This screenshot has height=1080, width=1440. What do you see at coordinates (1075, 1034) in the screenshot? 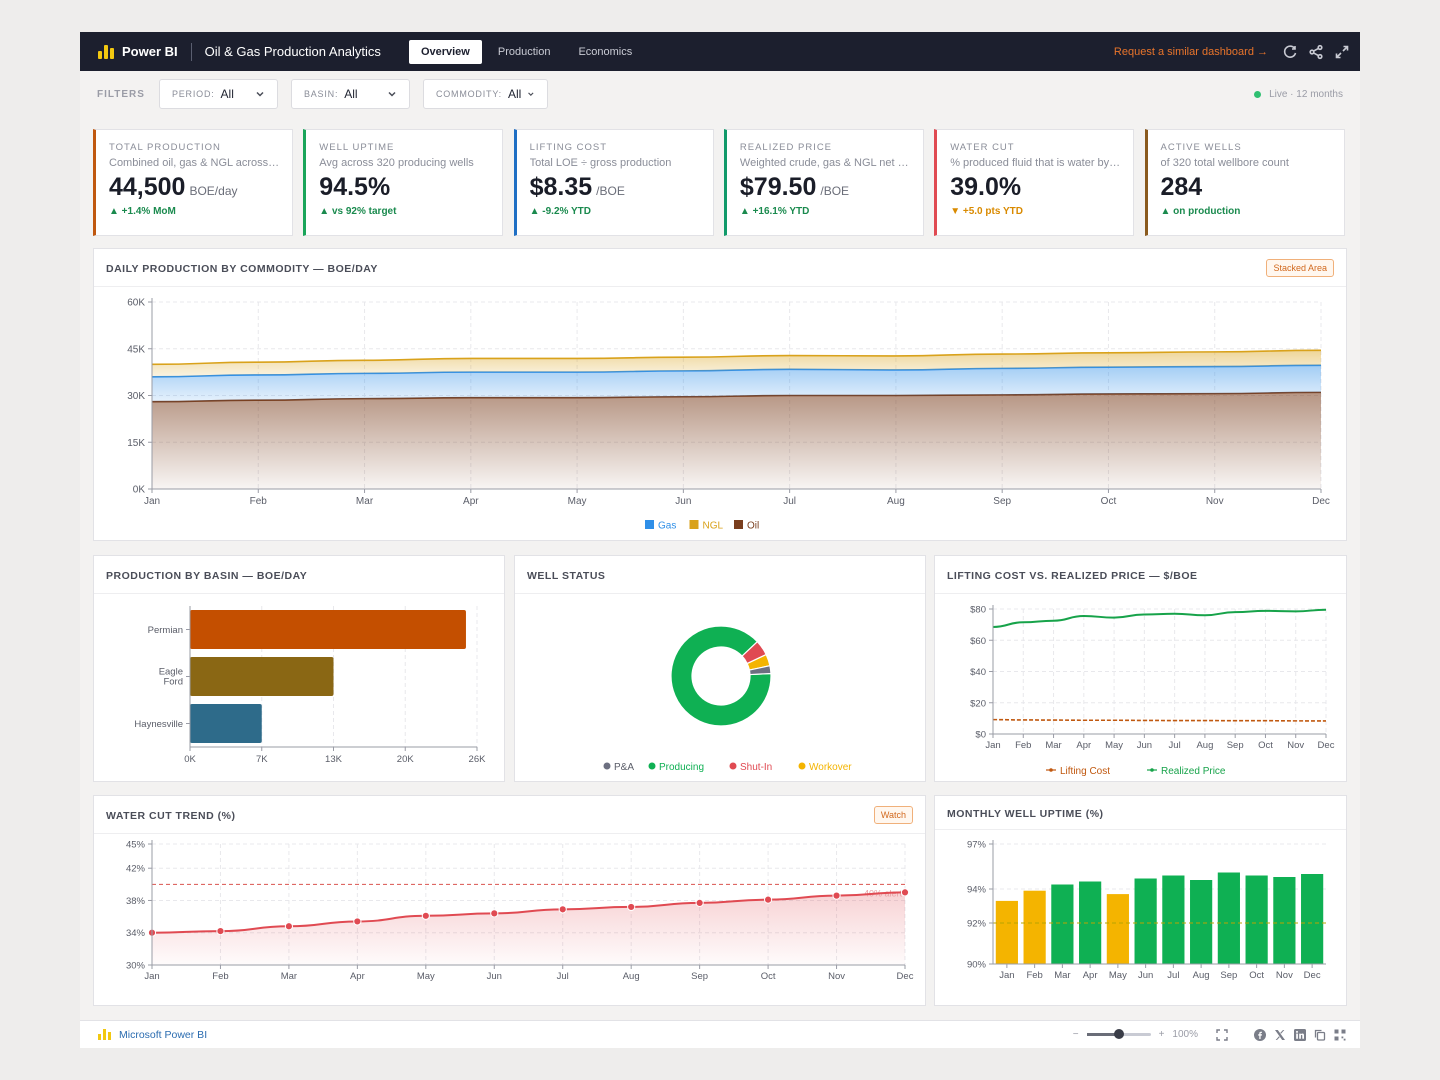
I see `zoom-out-button: −` at bounding box center [1075, 1034].